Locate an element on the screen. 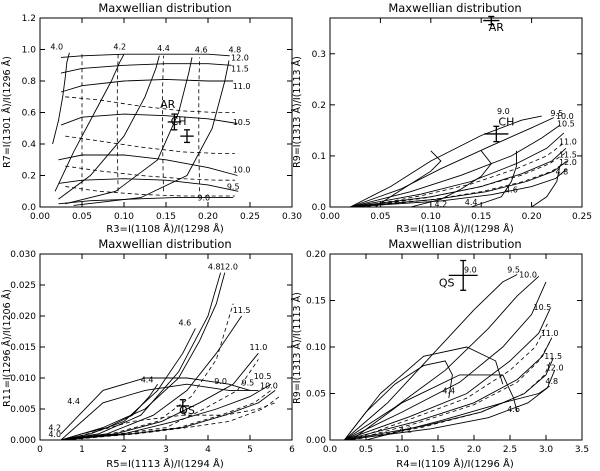 The image size is (600, 471). panel-2-ytick-label-3: 0.3 is located at coordinates (319, 55).